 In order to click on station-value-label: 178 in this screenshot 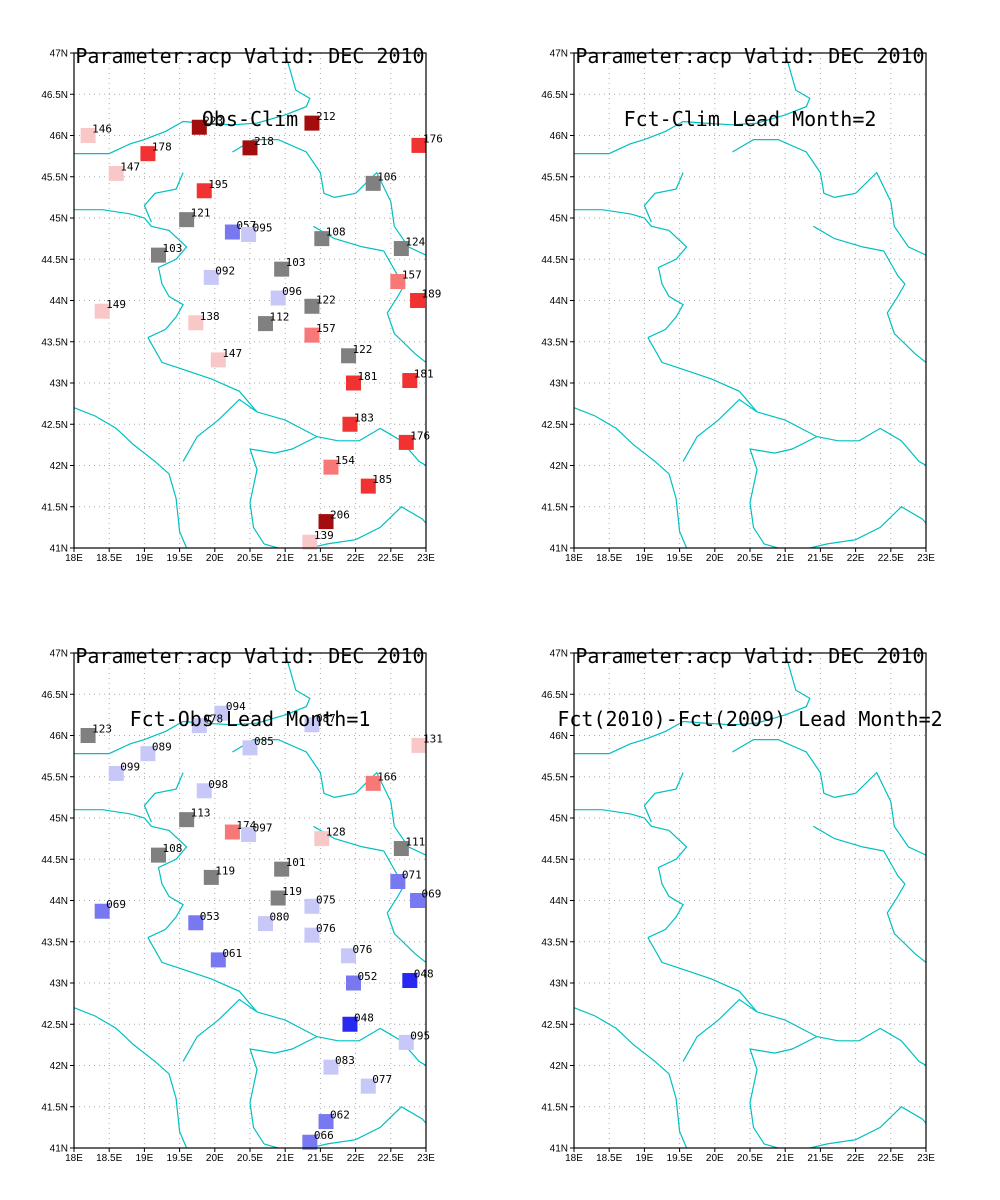, I will do `click(162, 147)`.